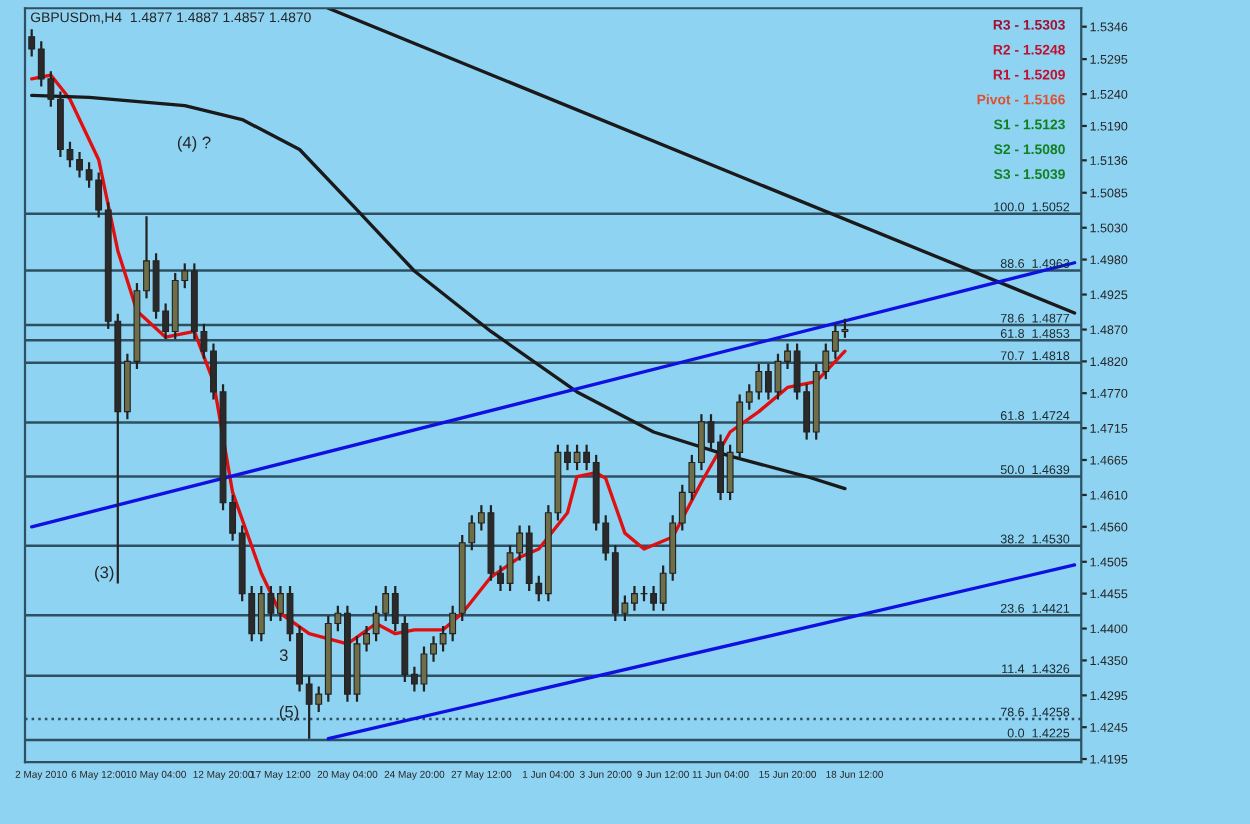  What do you see at coordinates (283, 655) in the screenshot?
I see `annotation: 3` at bounding box center [283, 655].